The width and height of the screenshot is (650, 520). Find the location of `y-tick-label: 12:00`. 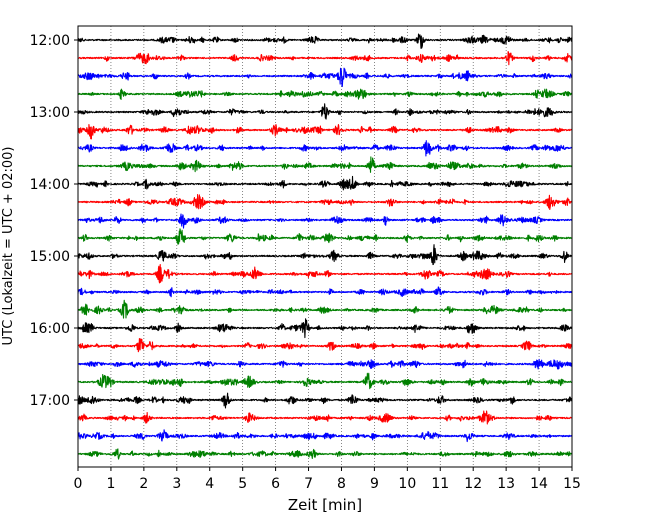

y-tick-label: 12:00 is located at coordinates (50, 41).